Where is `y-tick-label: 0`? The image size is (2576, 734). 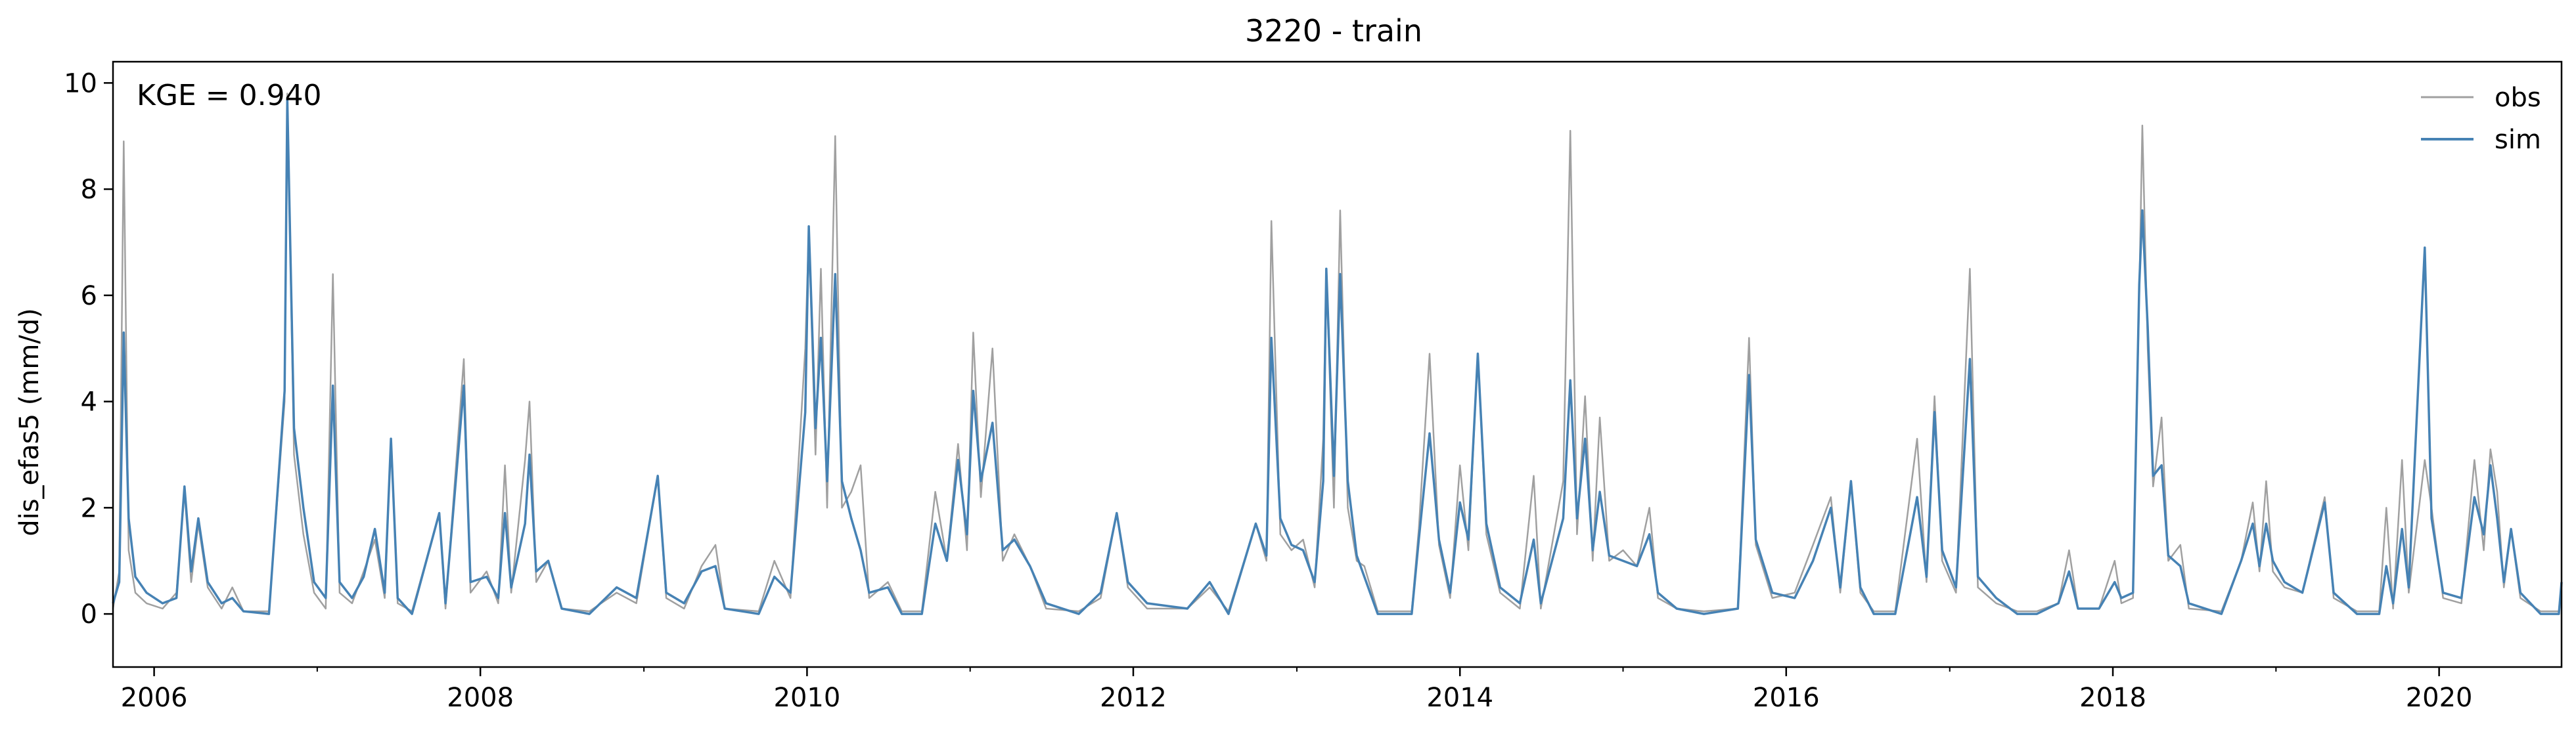
y-tick-label: 0 is located at coordinates (89, 614).